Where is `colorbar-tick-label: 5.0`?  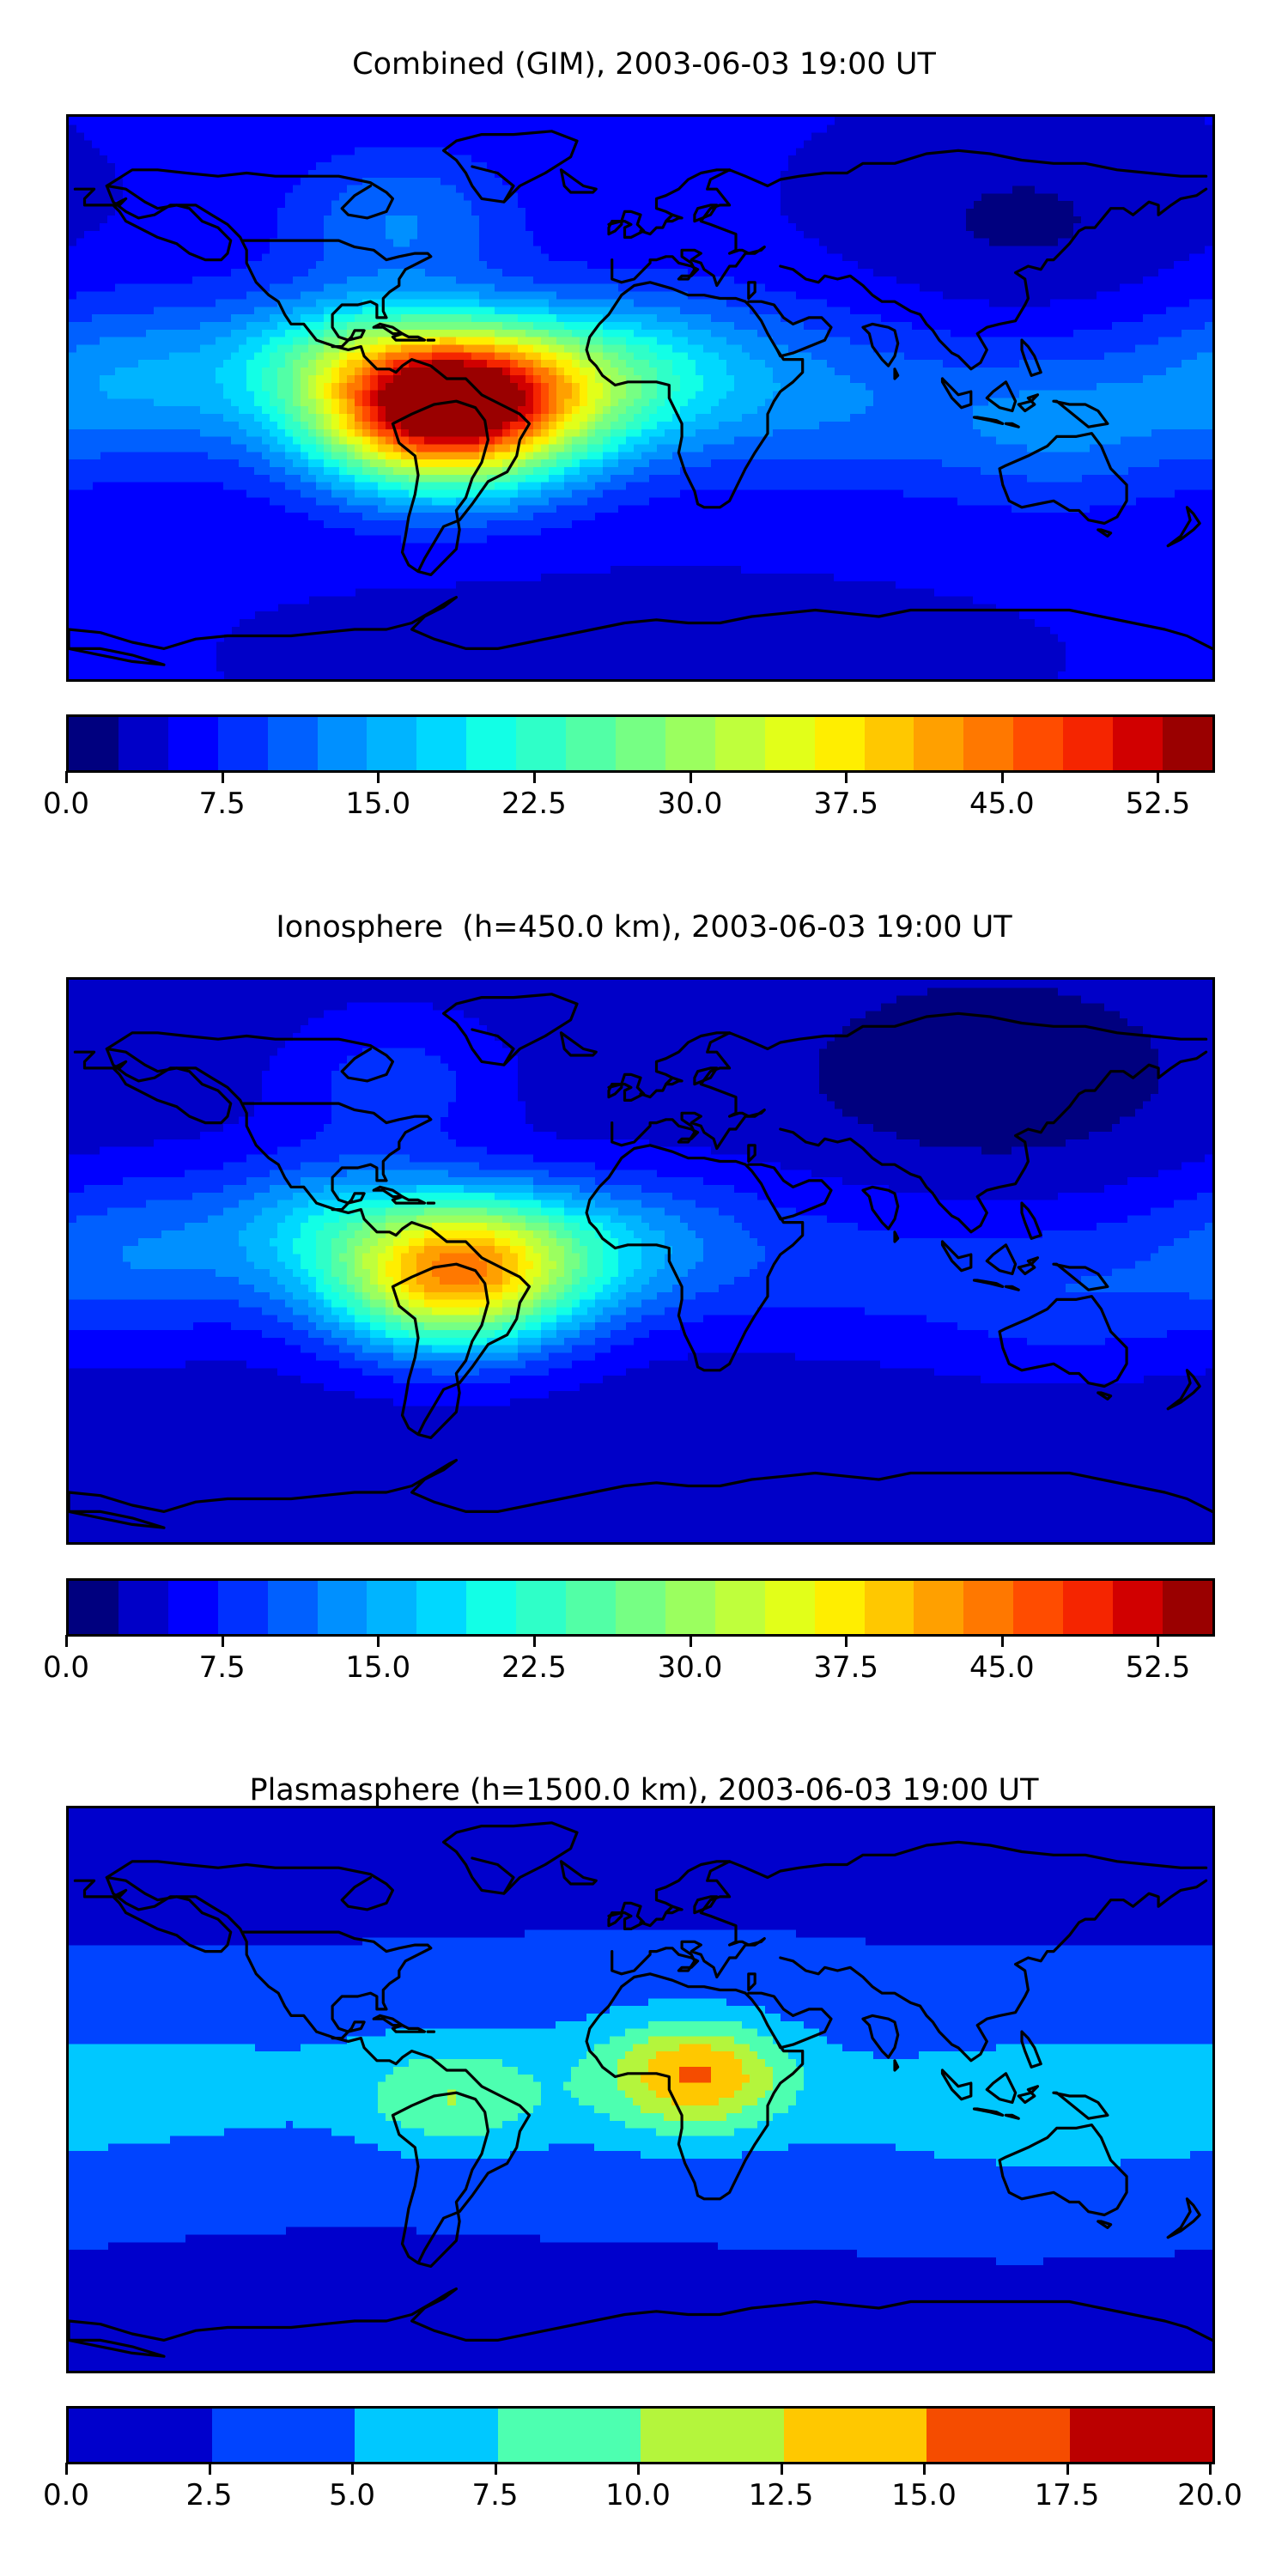 colorbar-tick-label: 5.0 is located at coordinates (352, 2495).